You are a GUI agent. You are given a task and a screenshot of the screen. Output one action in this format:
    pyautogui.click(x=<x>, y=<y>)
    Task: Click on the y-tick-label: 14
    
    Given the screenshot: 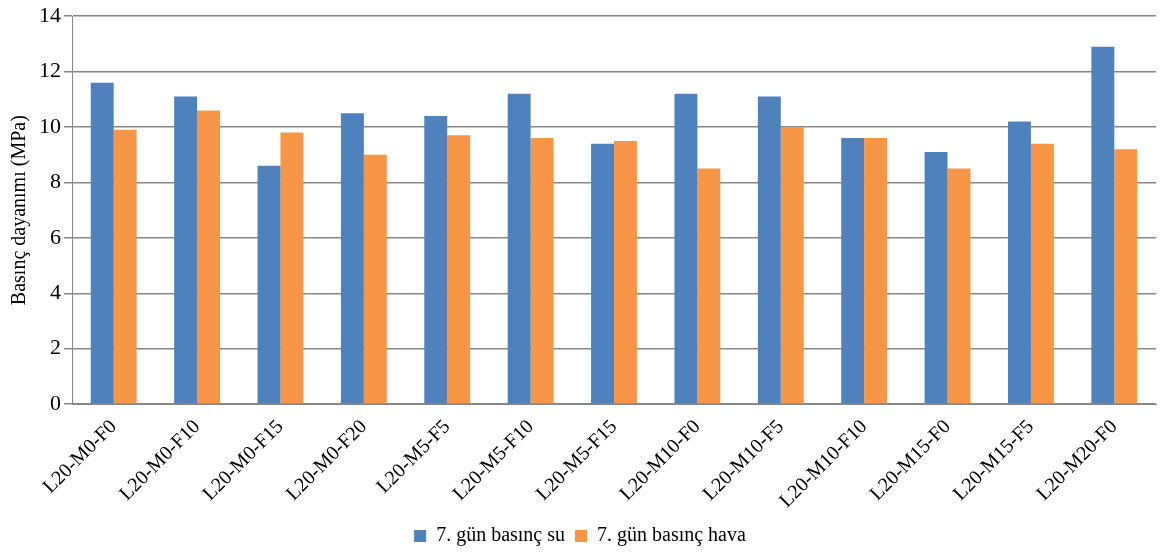 What is the action you would take?
    pyautogui.click(x=50, y=14)
    